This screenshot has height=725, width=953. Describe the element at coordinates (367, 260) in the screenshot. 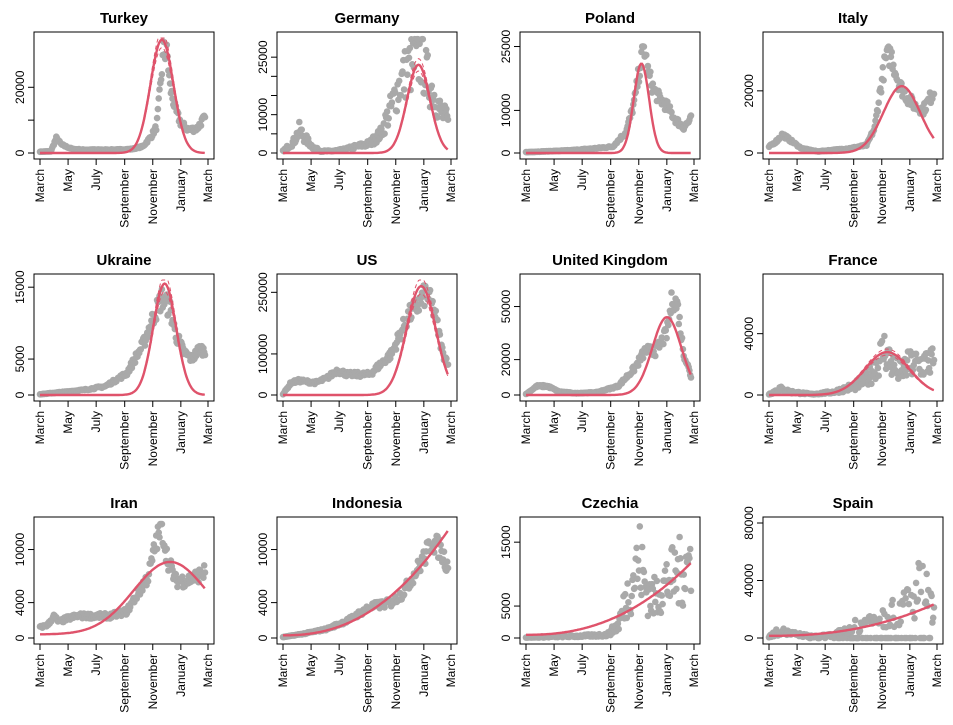

I see `panel-title: US` at that location.